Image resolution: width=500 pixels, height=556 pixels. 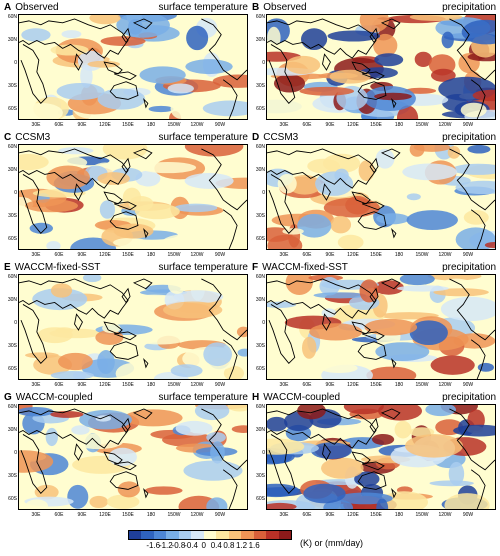 What do you see at coordinates (469, 267) in the screenshot?
I see `panel-variable: precipitation` at bounding box center [469, 267].